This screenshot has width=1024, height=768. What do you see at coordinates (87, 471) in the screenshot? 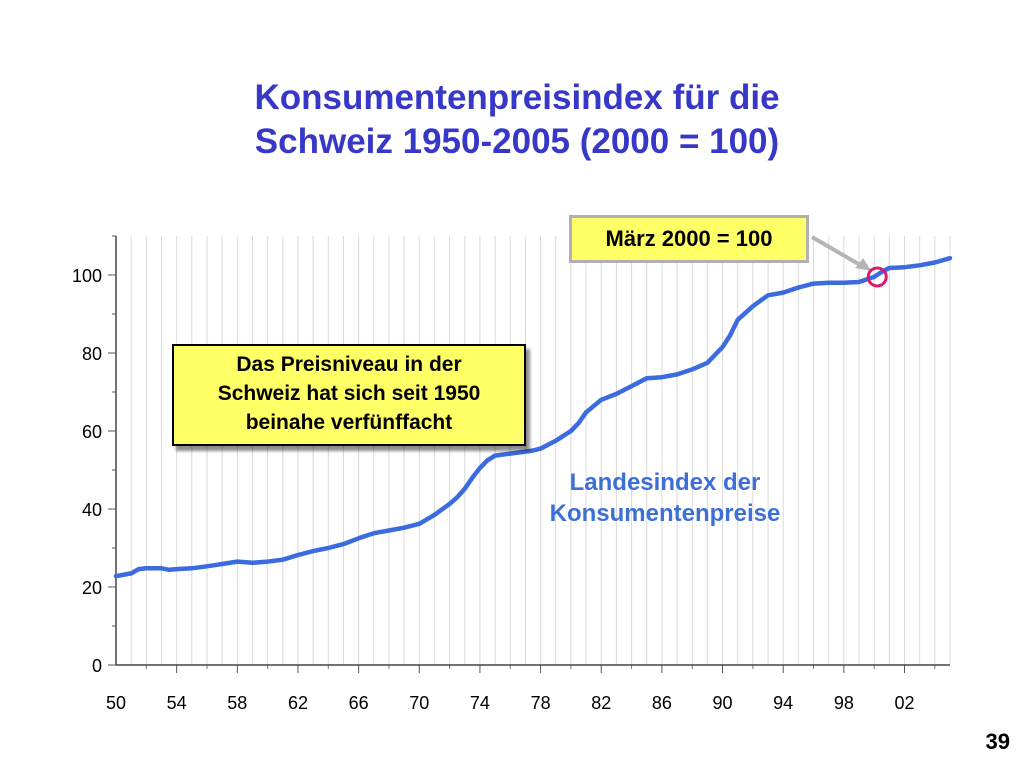
I see `y-tick-labels: 0 20 40 60 80 100` at bounding box center [87, 471].